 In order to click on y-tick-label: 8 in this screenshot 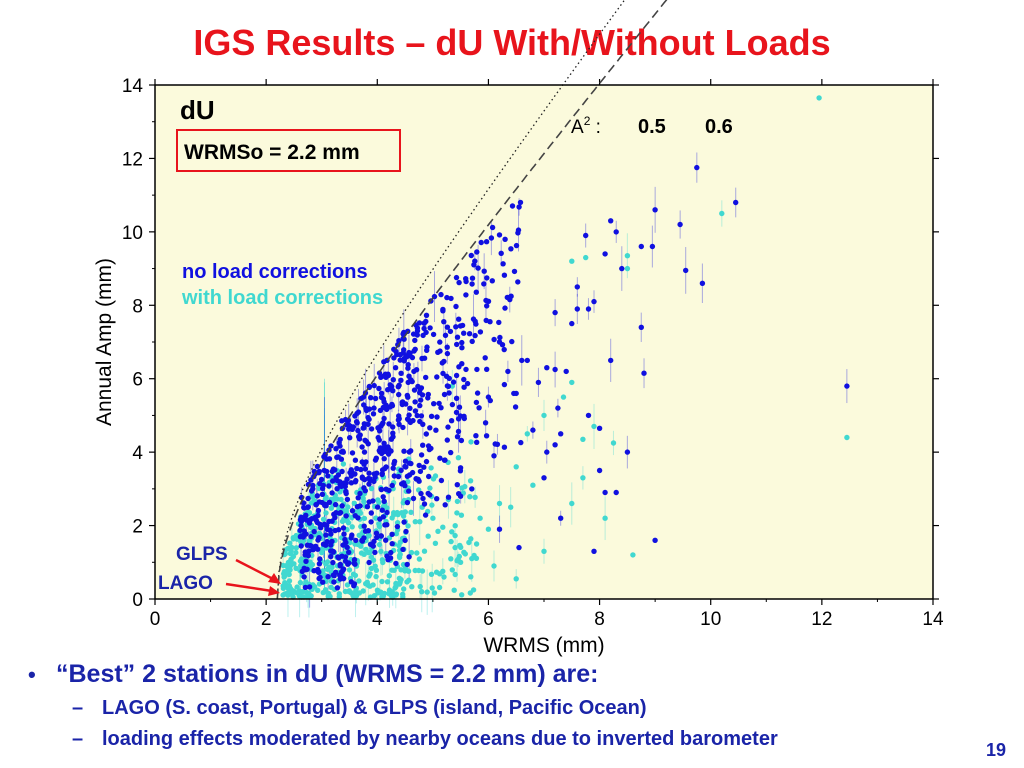, I will do `click(137, 306)`.